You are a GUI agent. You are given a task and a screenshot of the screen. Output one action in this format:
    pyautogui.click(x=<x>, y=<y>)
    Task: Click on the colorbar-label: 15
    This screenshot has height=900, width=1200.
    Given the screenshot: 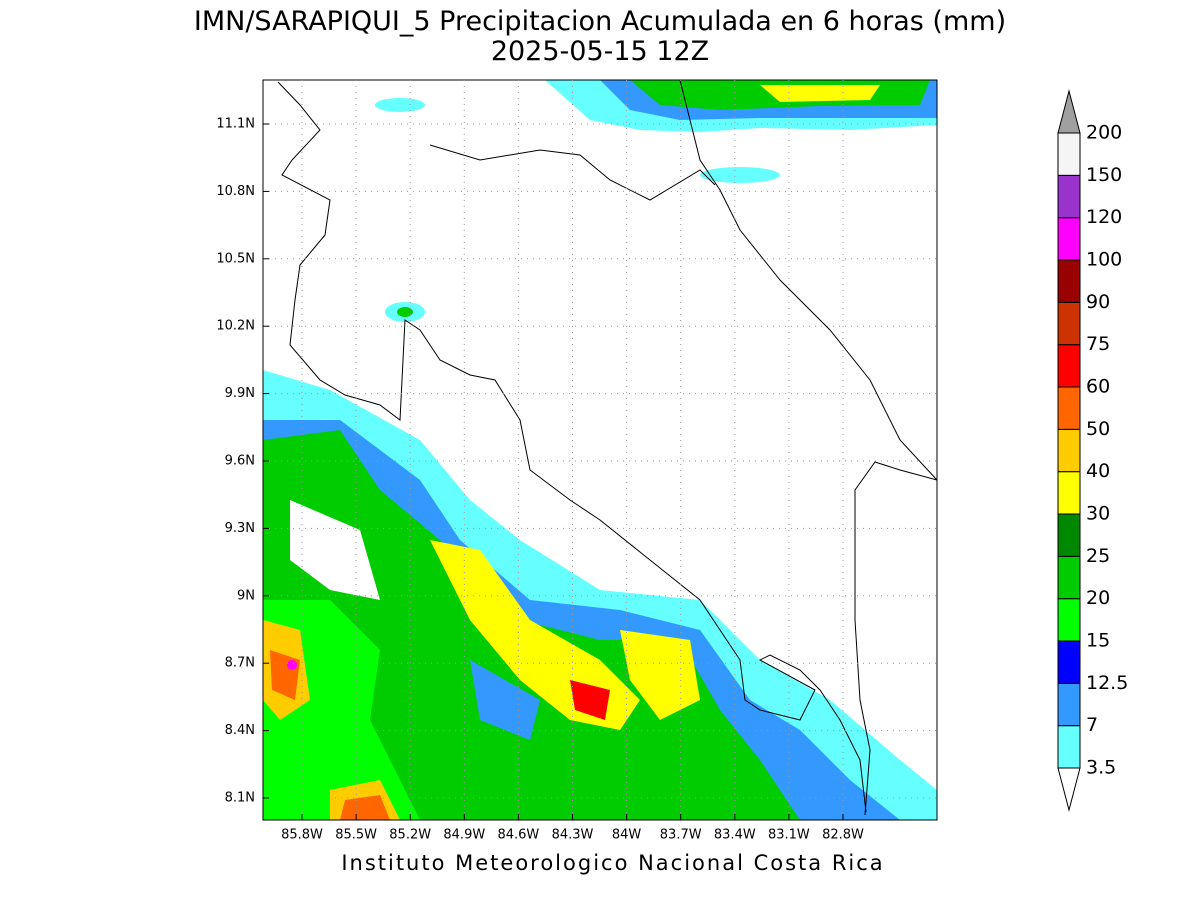 What is the action you would take?
    pyautogui.click(x=1098, y=641)
    